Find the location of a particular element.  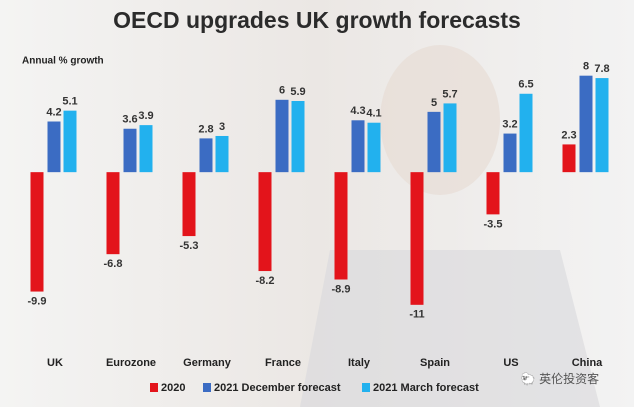

data-label: 7.8 is located at coordinates (601, 69).